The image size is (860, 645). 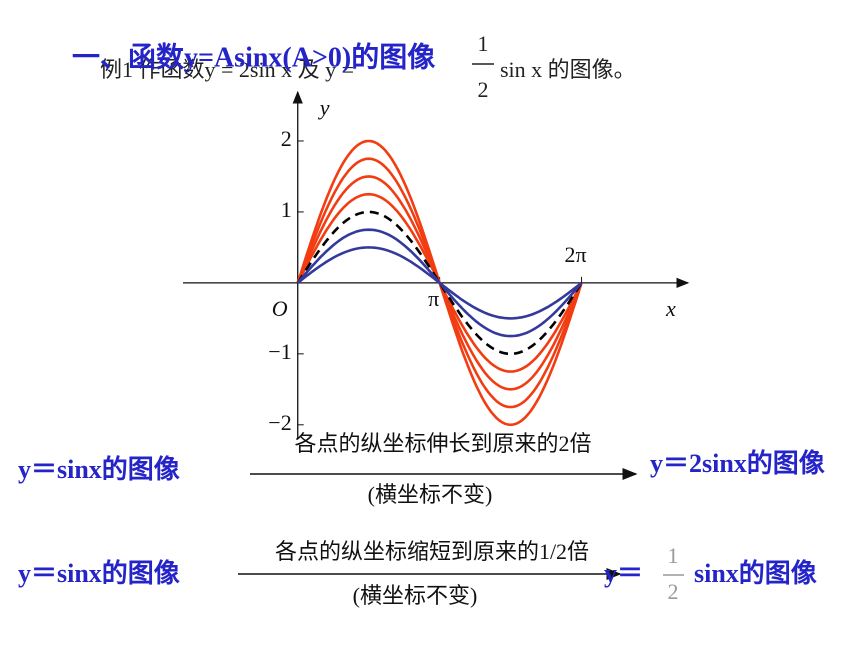 I want to click on to-label: y＝2sinx的图像, so click(x=738, y=463).